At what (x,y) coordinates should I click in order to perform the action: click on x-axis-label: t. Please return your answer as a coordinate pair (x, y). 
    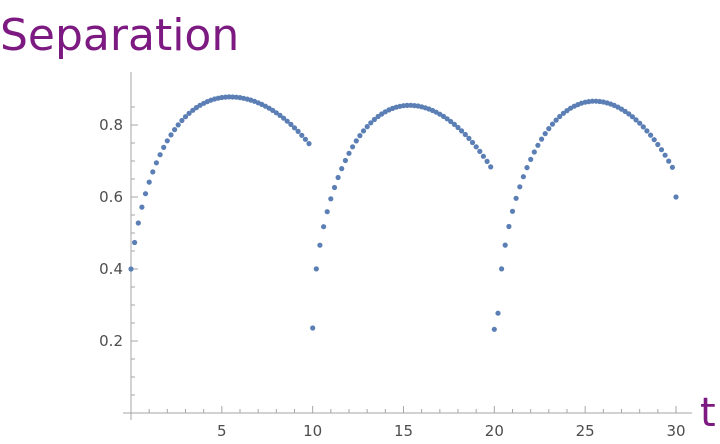
    Looking at the image, I should click on (708, 413).